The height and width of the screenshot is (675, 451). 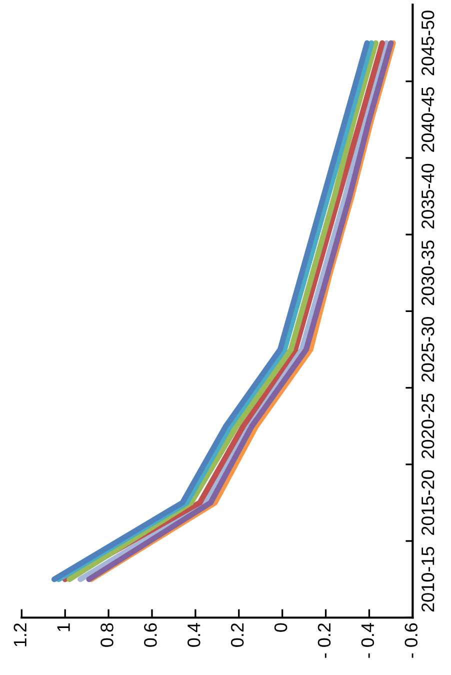 What do you see at coordinates (427, 426) in the screenshot?
I see `y-tick-label: 2020-25` at bounding box center [427, 426].